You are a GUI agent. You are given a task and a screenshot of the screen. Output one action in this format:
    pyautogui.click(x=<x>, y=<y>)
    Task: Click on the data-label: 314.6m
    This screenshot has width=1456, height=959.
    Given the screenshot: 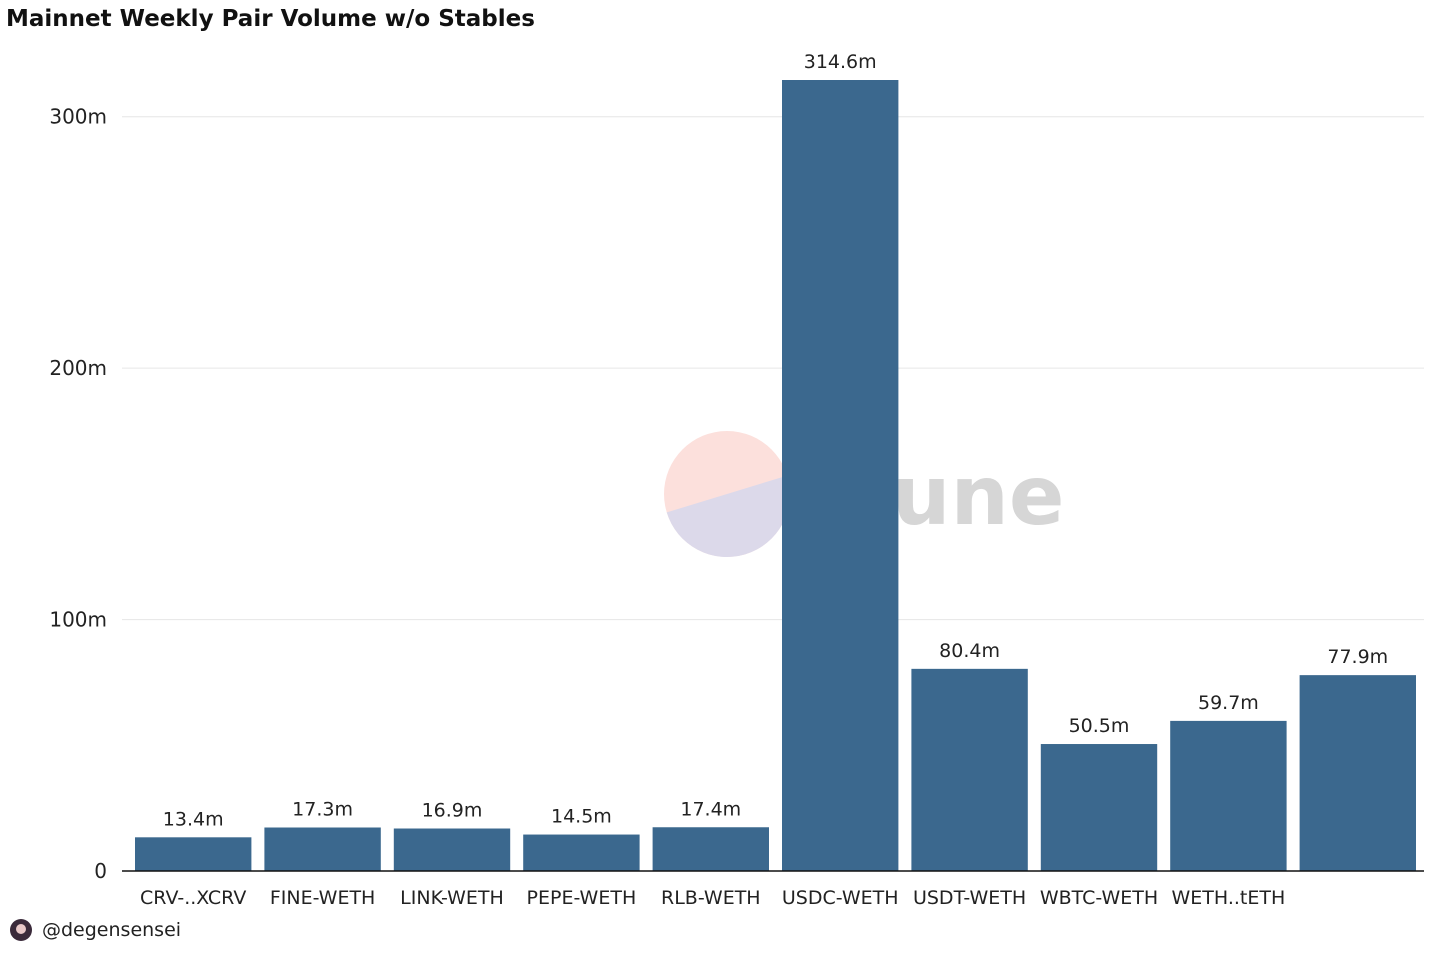 What is the action you would take?
    pyautogui.click(x=840, y=62)
    